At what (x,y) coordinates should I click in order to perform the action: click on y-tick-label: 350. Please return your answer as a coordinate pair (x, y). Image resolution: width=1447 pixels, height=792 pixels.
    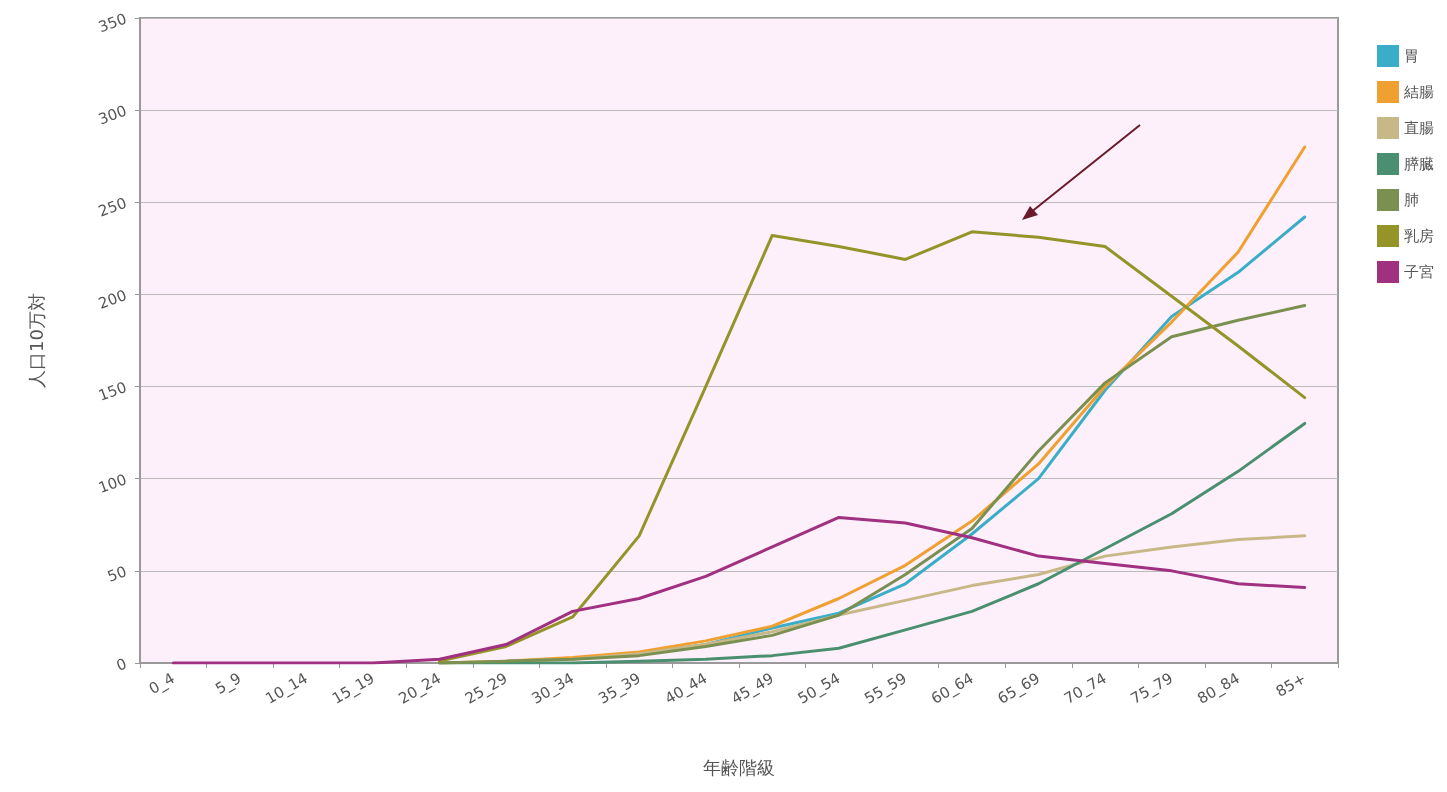
    Looking at the image, I should click on (113, 23).